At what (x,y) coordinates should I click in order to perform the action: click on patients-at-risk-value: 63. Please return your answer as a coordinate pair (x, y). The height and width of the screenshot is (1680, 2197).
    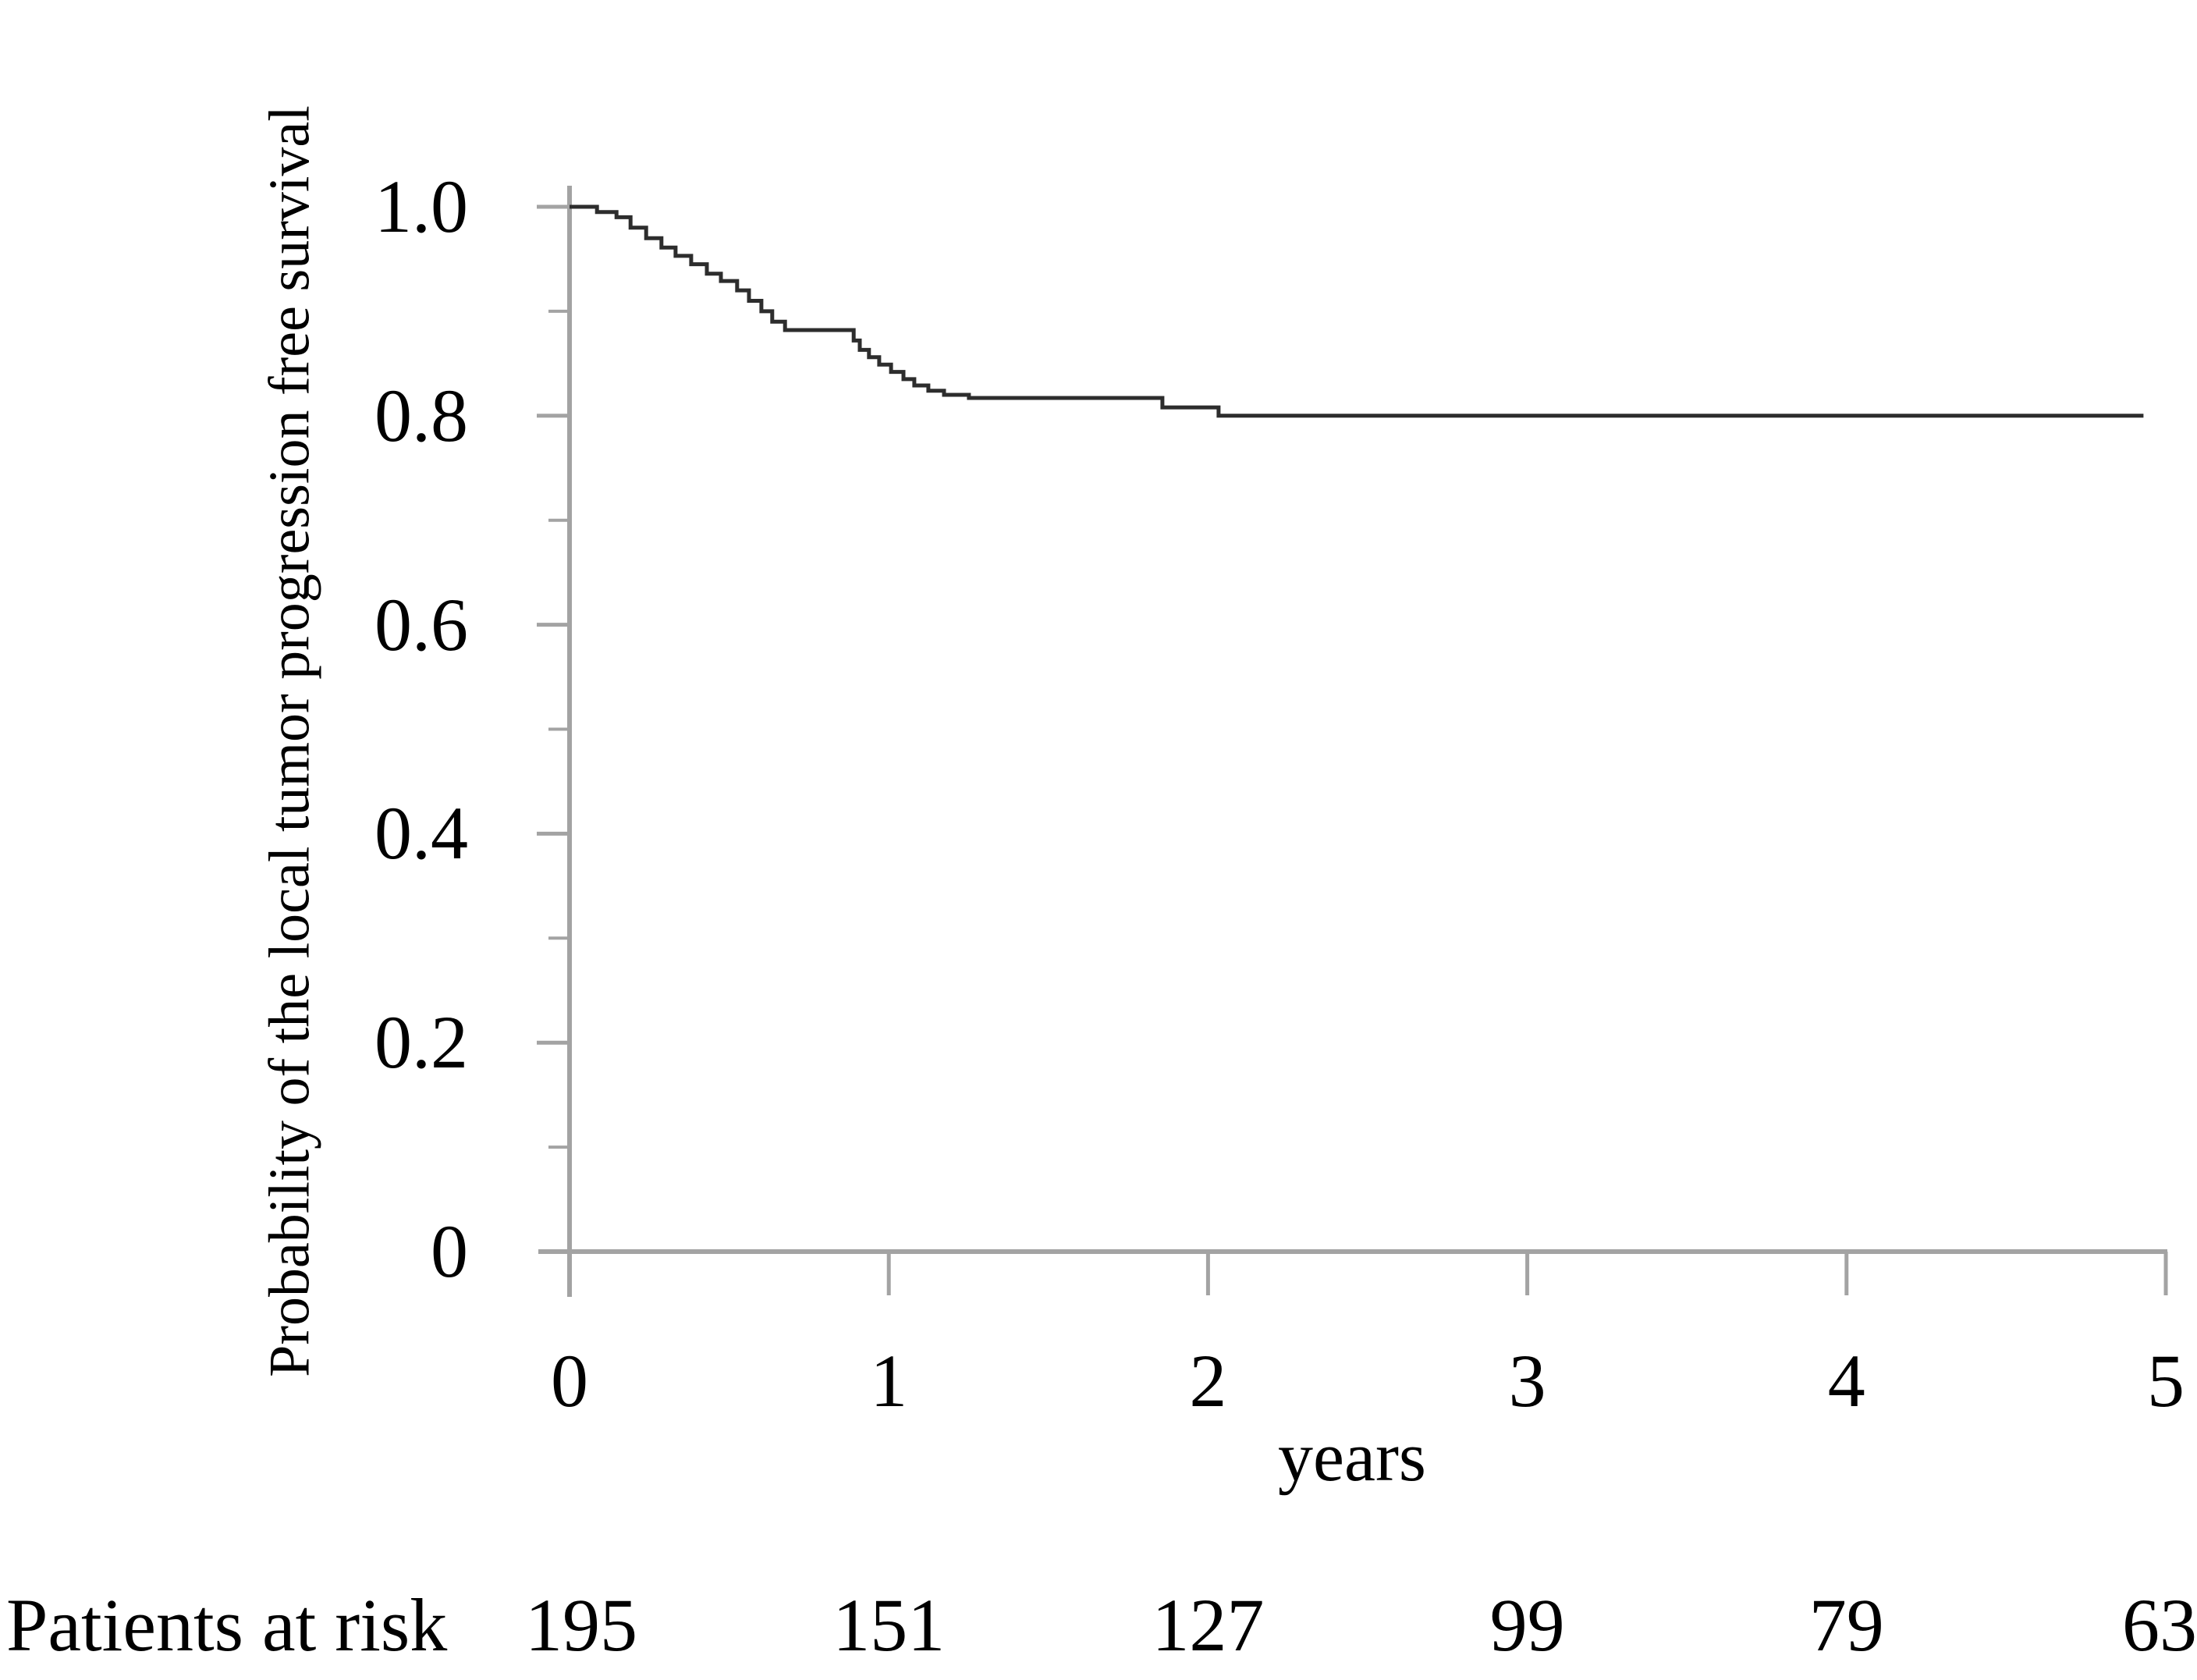
    Looking at the image, I should click on (2159, 1625).